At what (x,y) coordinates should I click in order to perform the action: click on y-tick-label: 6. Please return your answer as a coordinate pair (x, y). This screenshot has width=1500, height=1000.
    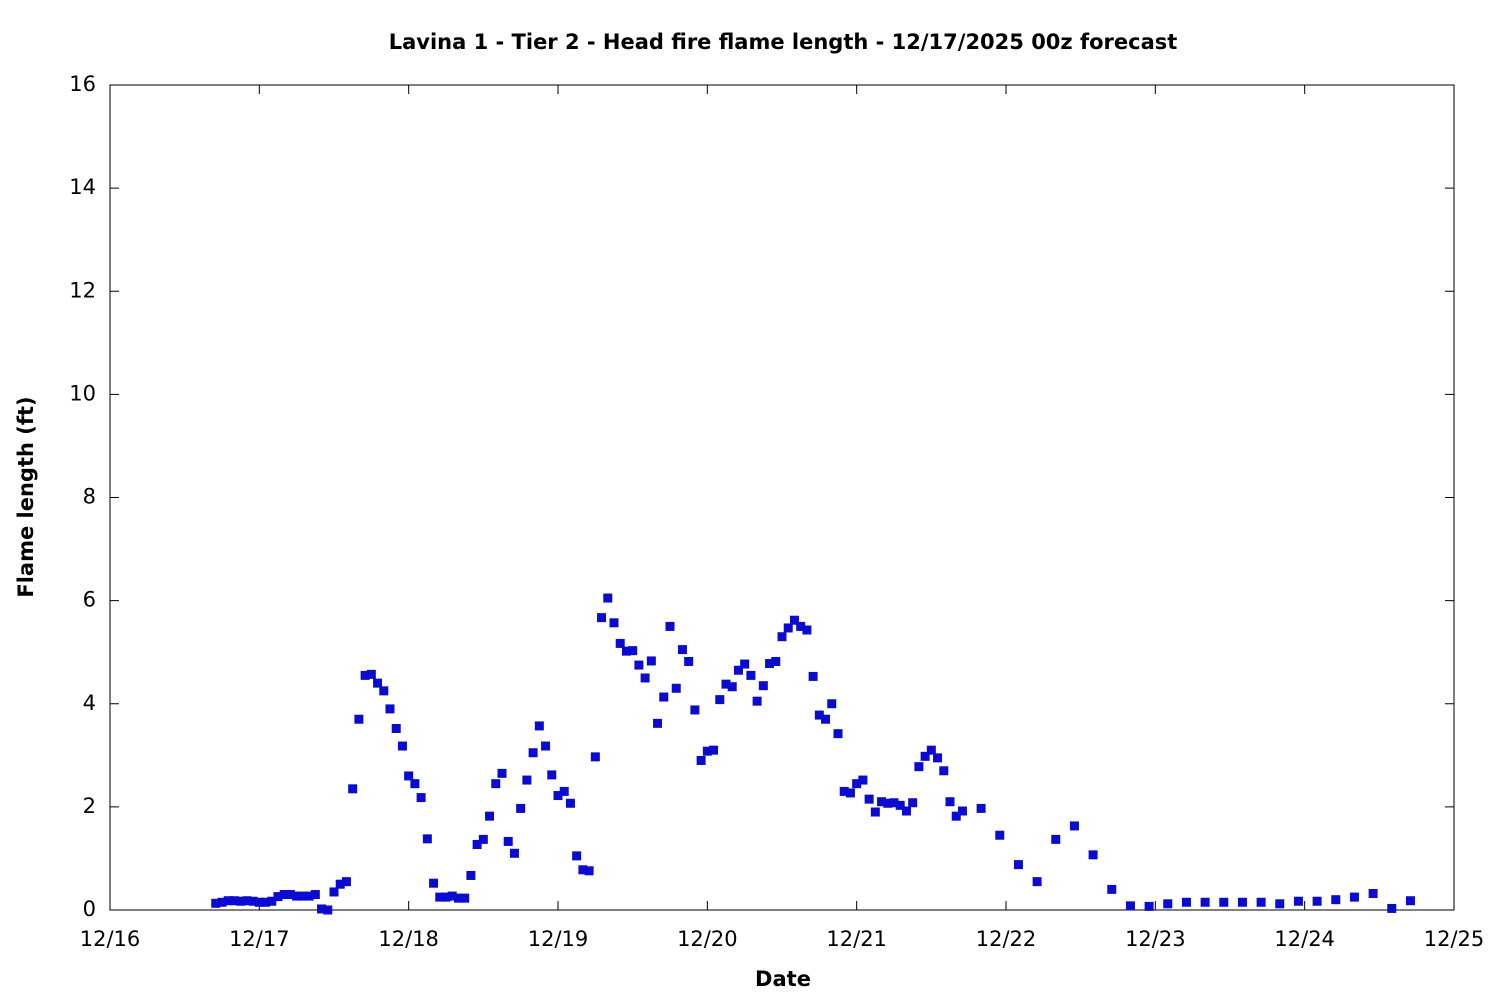
    Looking at the image, I should click on (89, 600).